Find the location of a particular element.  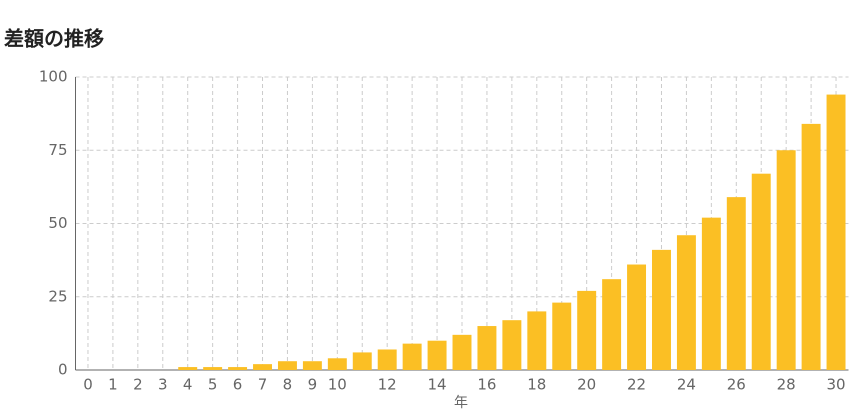

x-tick-label: 3 is located at coordinates (163, 385).